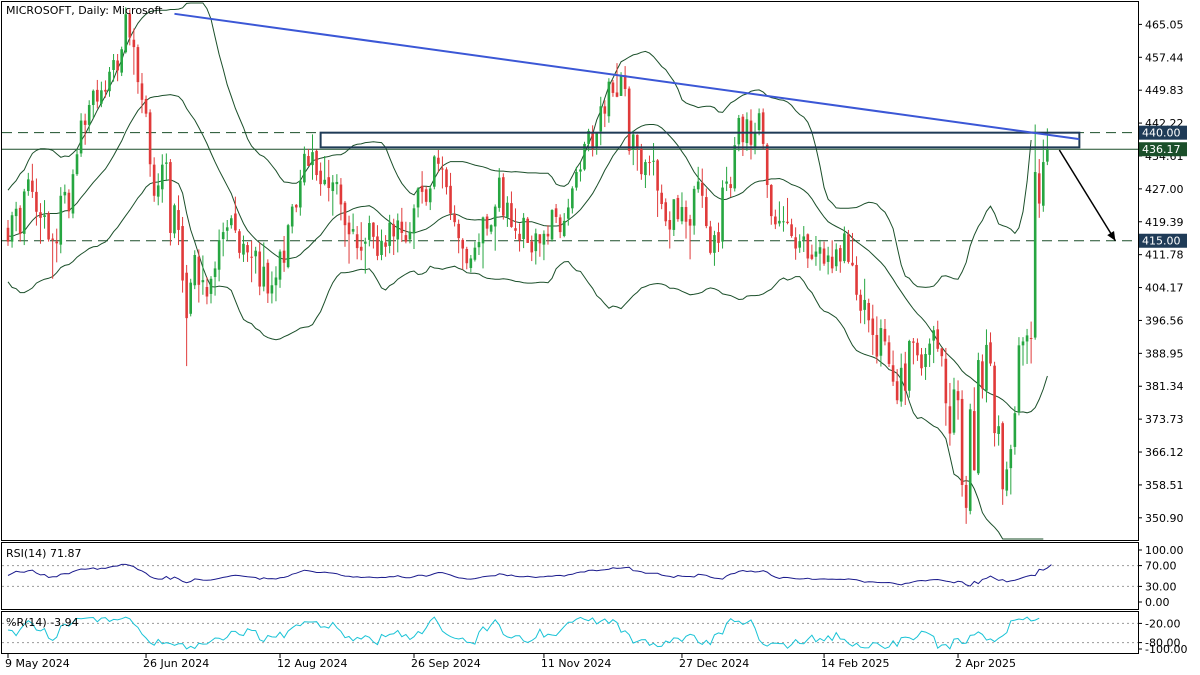 Image resolution: width=1200 pixels, height=675 pixels. Describe the element at coordinates (1164, 320) in the screenshot. I see `price-tick-label: 396.56` at that location.